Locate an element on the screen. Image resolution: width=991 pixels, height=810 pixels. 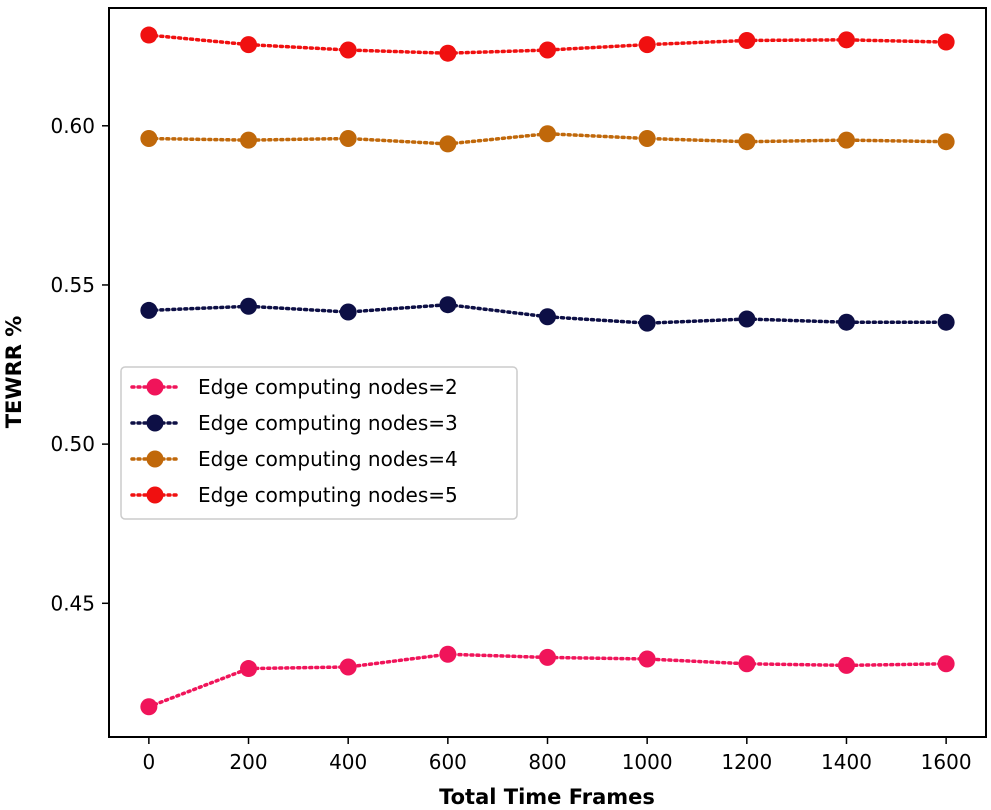
legend-box is located at coordinates (319, 443).